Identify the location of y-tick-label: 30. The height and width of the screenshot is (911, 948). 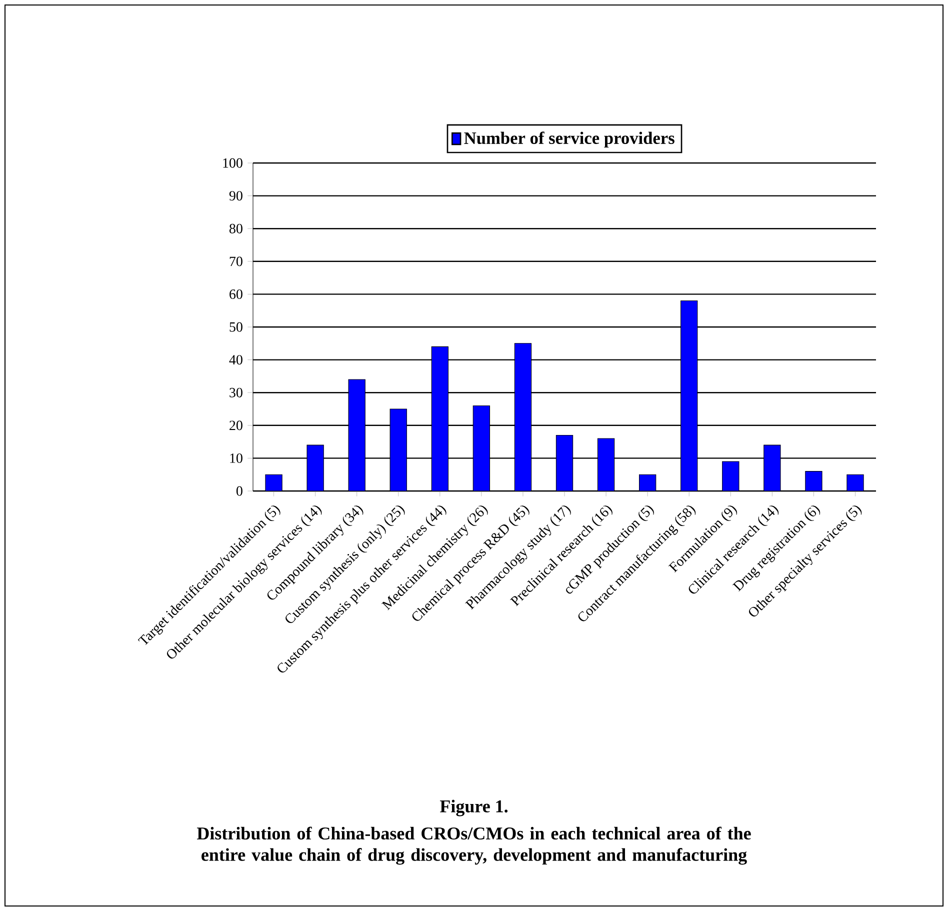
(236, 393).